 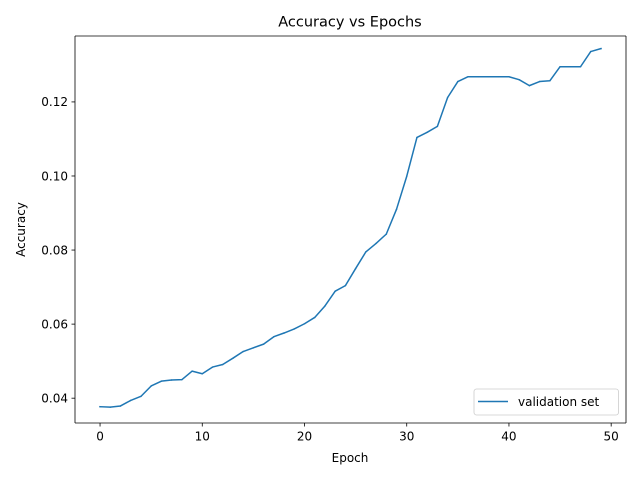 I want to click on y-axis-ticks: 0.04 0.06 0.08 0.10 0.12, so click(x=58, y=250).